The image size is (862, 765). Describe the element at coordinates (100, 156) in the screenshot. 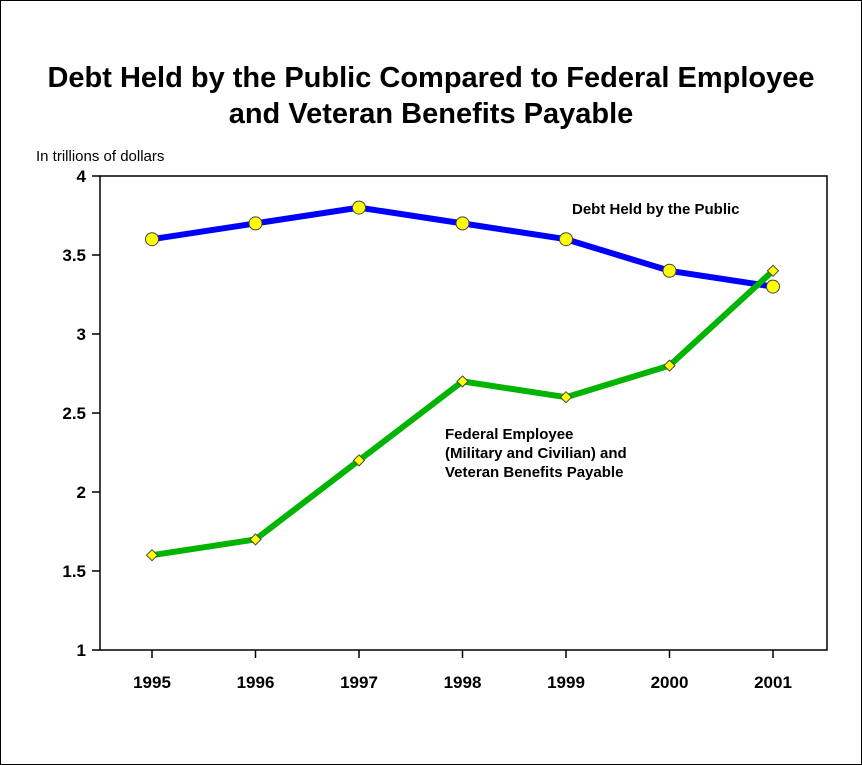

I see `y-axis-unit-label: In trillions of dollars` at that location.